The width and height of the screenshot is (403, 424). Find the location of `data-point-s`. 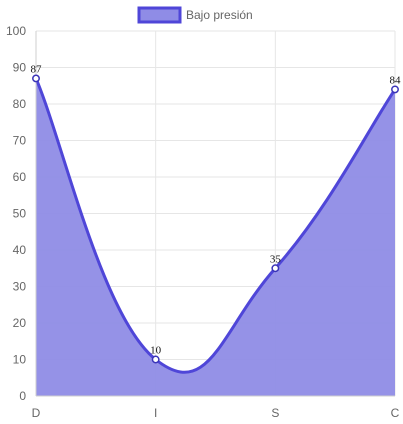

data-point-s is located at coordinates (275, 268).